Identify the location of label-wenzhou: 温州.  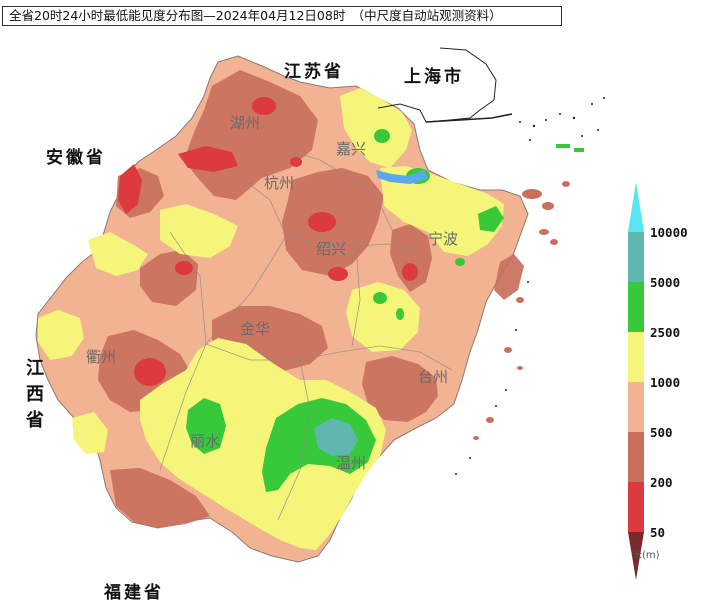
(351, 463).